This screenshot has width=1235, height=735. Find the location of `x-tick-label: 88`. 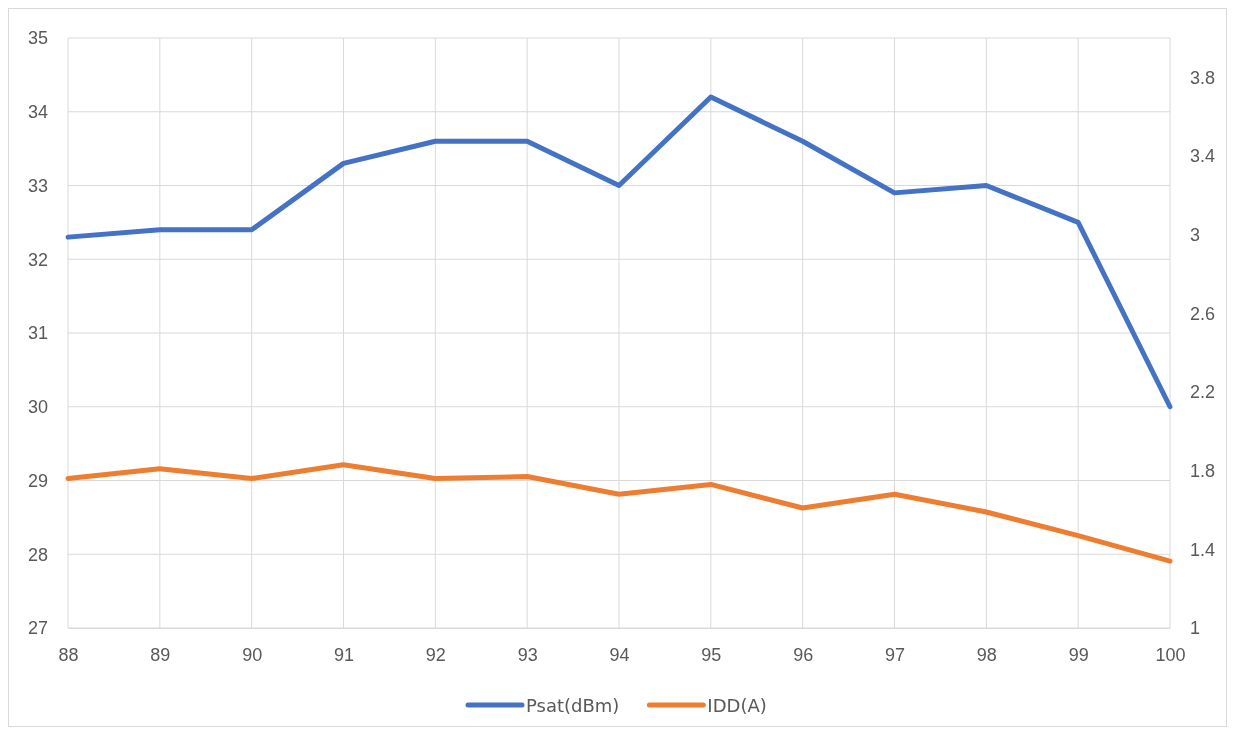

x-tick-label: 88 is located at coordinates (68, 654).